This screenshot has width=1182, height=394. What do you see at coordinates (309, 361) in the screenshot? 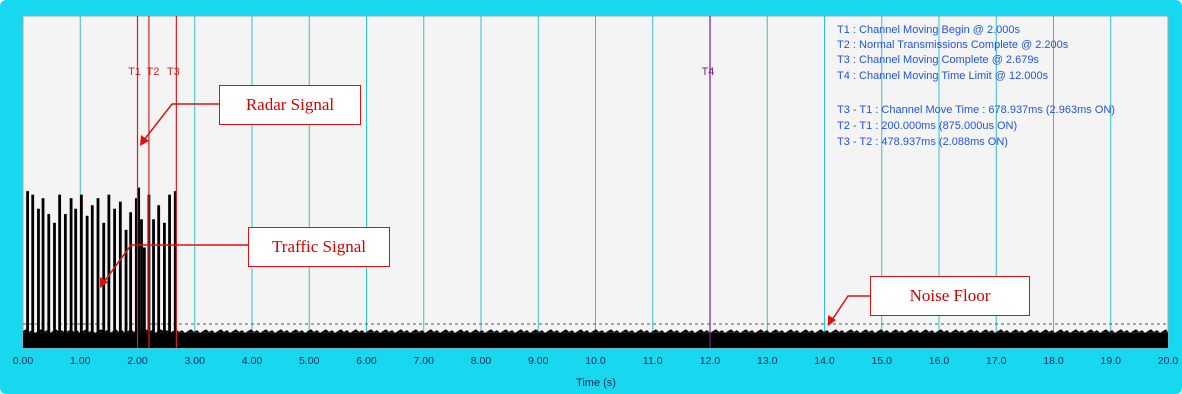
I see `x-tick-label: 5.00` at bounding box center [309, 361].